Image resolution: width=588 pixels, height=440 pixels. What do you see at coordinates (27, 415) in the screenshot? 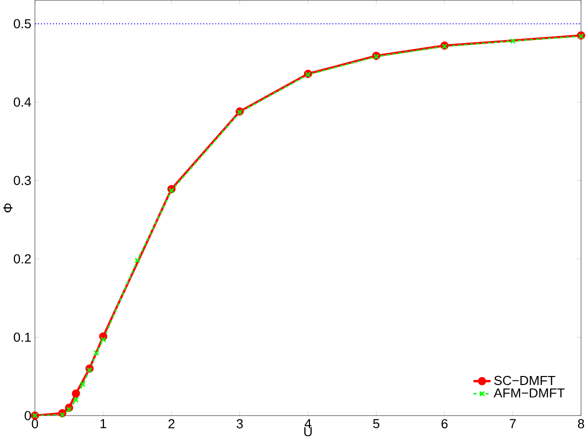
I see `y-tick-label: 0` at bounding box center [27, 415].